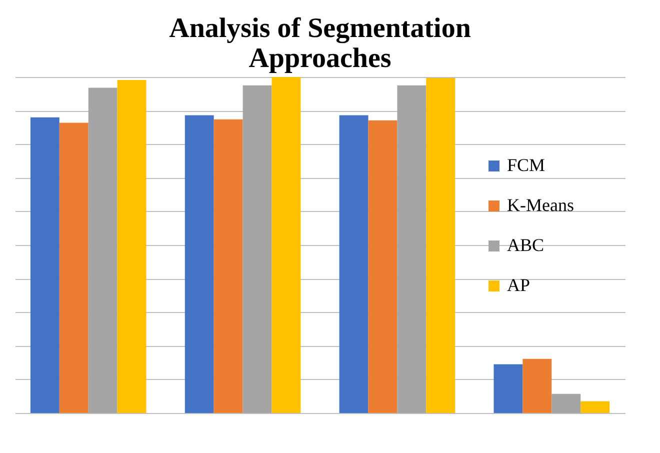 This screenshot has height=453, width=660. What do you see at coordinates (518, 285) in the screenshot?
I see `legend-label: AP` at bounding box center [518, 285].